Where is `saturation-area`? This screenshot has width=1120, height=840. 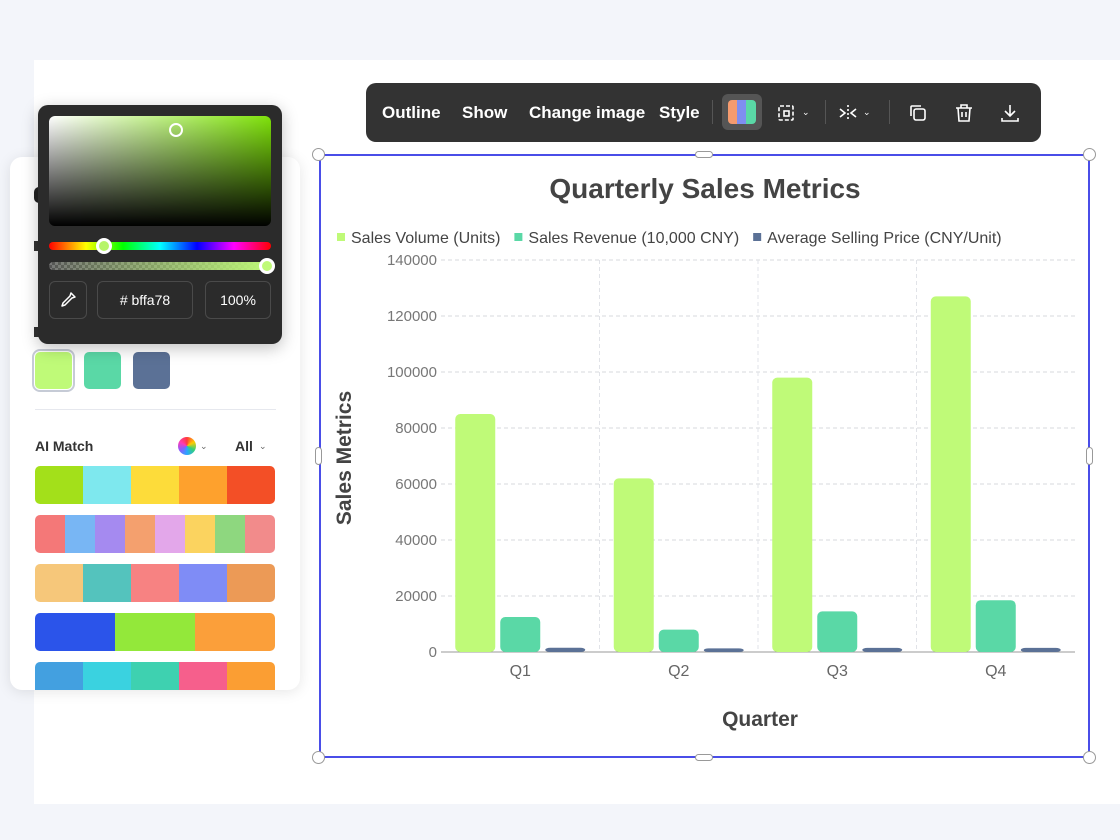 saturation-area is located at coordinates (160, 171).